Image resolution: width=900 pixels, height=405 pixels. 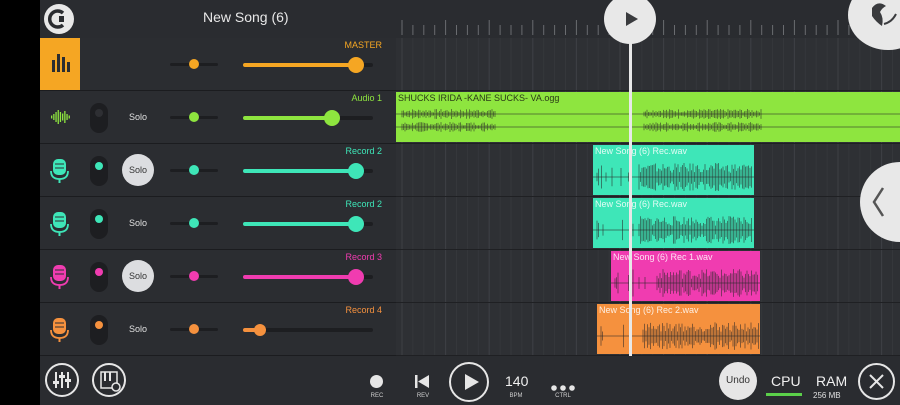 What do you see at coordinates (663, 257) in the screenshot?
I see `clip-name: New Song (6) Rec 1.wav` at bounding box center [663, 257].